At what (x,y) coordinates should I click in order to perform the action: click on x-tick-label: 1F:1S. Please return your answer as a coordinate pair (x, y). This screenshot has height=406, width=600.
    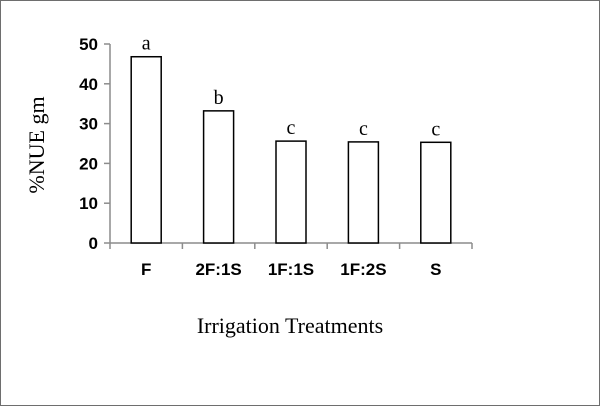
    Looking at the image, I should click on (291, 269).